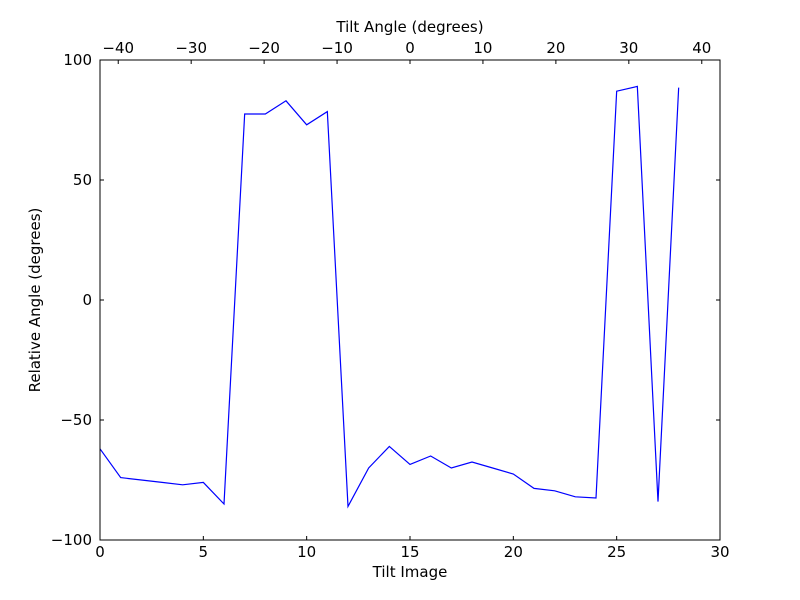 Image resolution: width=800 pixels, height=600 pixels. What do you see at coordinates (76, 420) in the screenshot?
I see `y-tick-label: −50` at bounding box center [76, 420].